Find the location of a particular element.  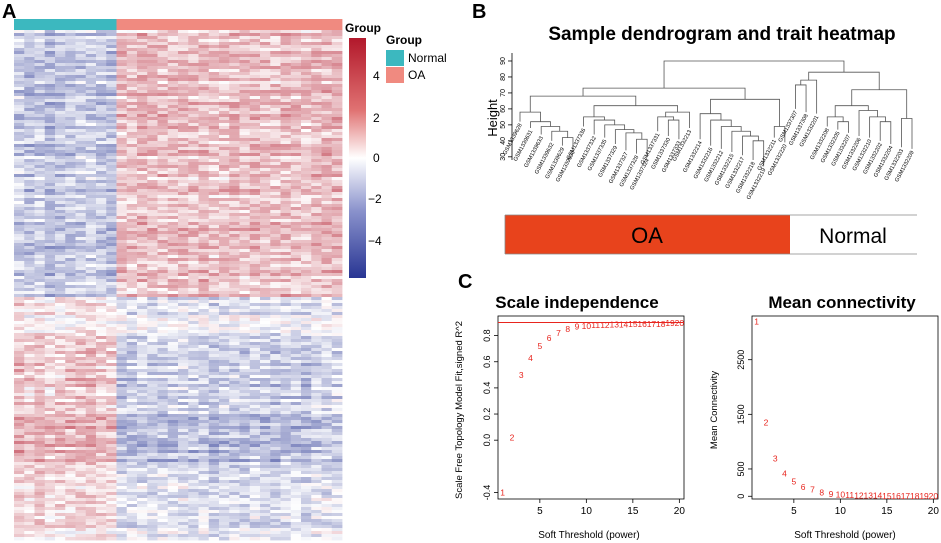

annotation-cell is located at coordinates (306, 24).